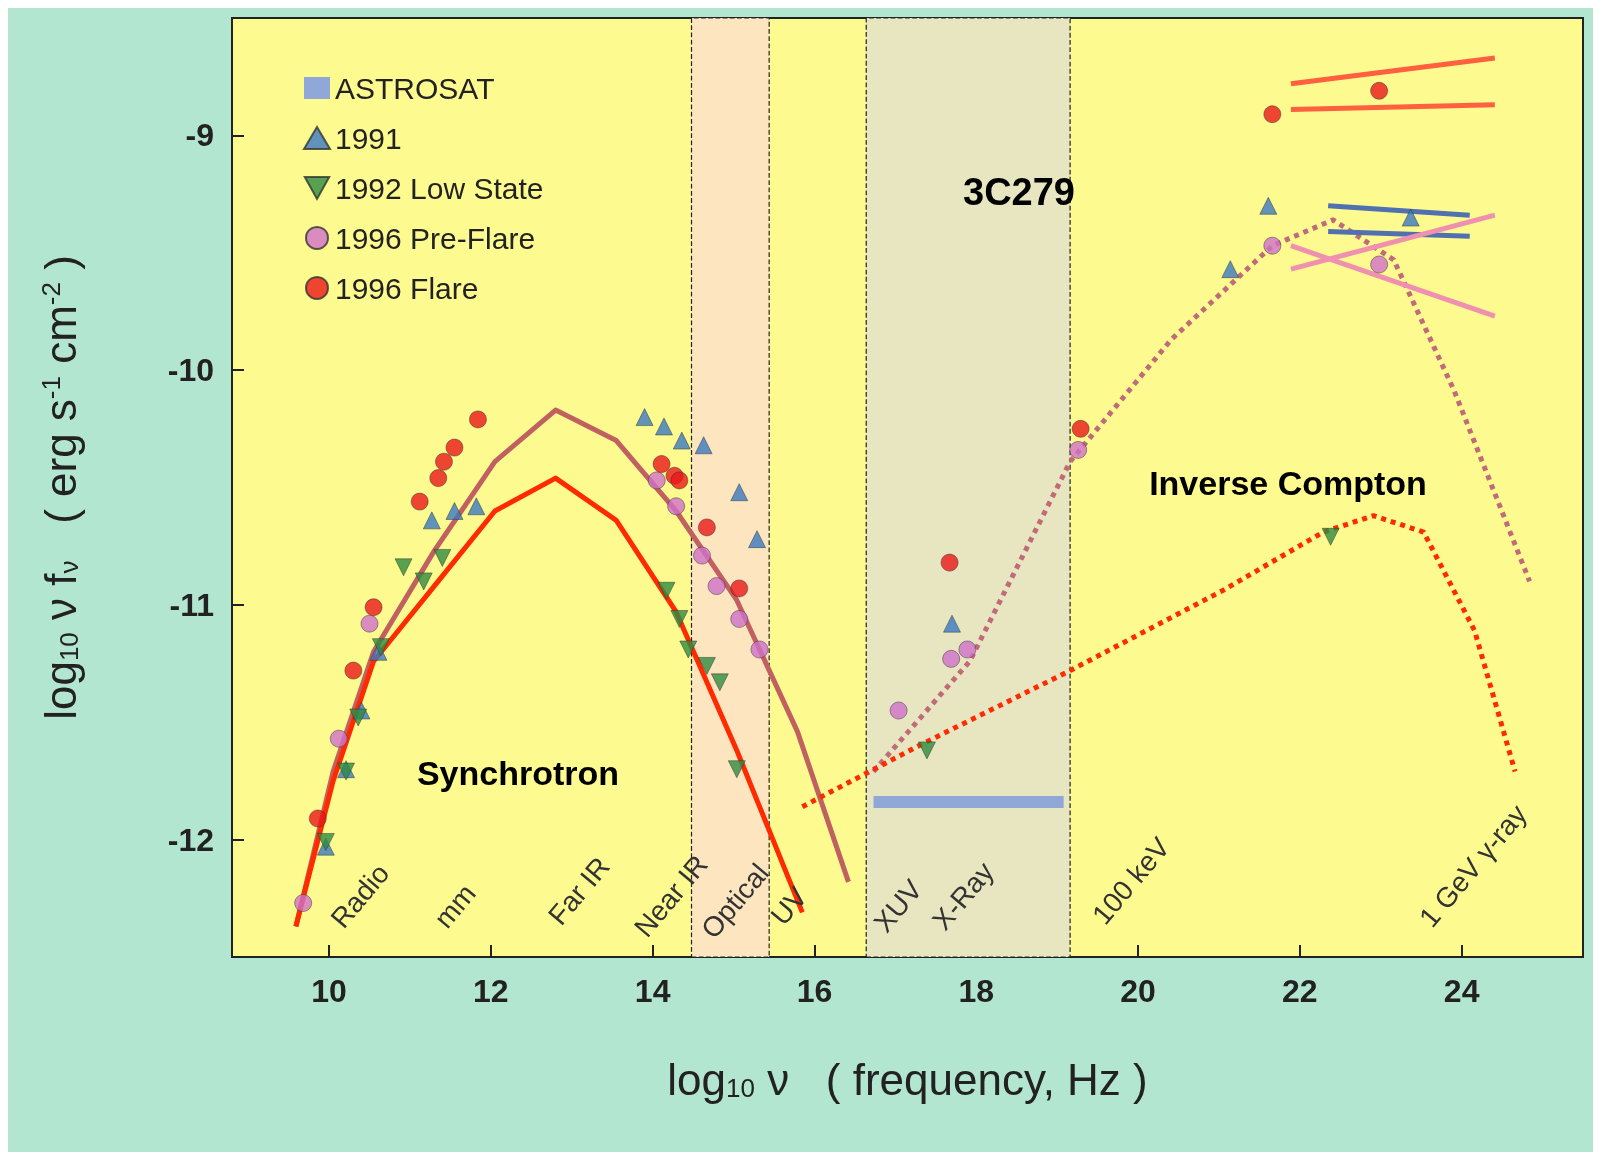  What do you see at coordinates (1288, 483) in the screenshot?
I see `annotation: Inverse Compton` at bounding box center [1288, 483].